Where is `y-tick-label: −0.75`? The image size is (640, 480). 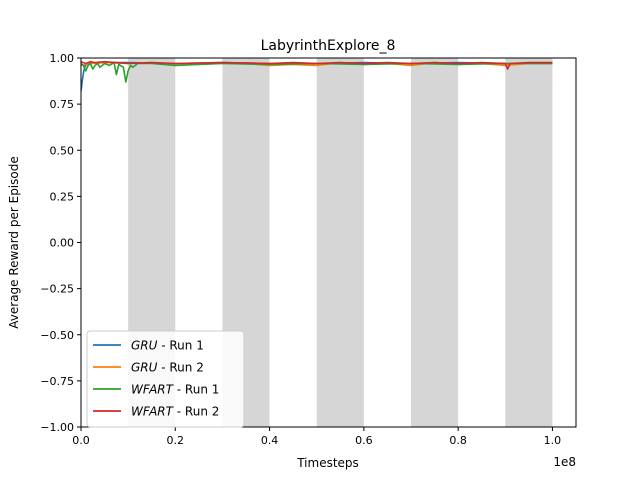 y-tick-label: −0.75 is located at coordinates (57, 381).